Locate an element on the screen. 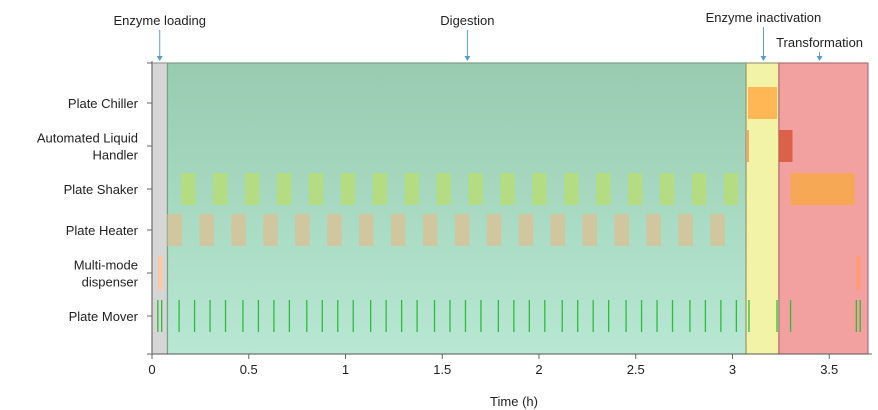 This screenshot has width=878, height=410. row-label-plate-heater-0: Plate Heater is located at coordinates (102, 230).